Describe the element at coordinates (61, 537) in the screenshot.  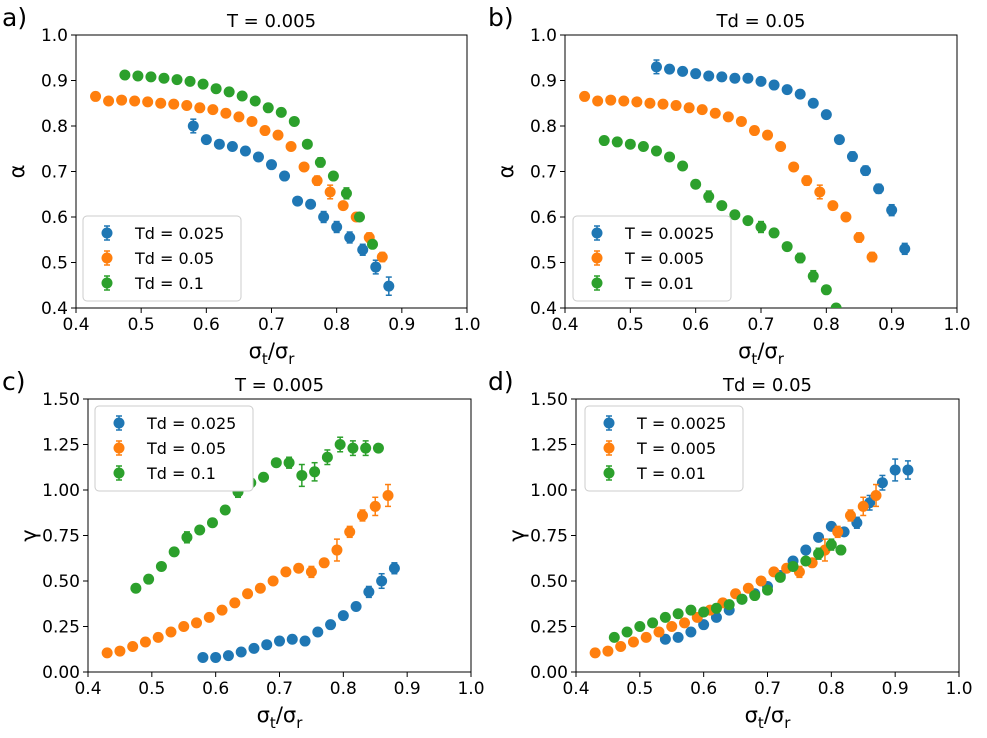
I see `y-tick-label: 0.75` at that location.